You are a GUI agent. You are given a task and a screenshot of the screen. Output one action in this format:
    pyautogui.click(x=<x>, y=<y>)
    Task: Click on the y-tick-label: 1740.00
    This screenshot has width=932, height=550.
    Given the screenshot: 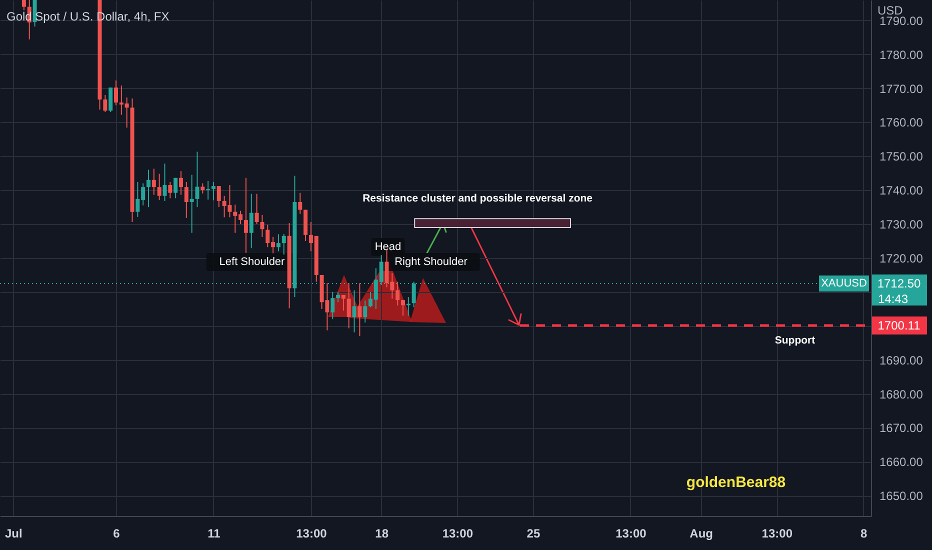 What is the action you would take?
    pyautogui.click(x=902, y=191)
    